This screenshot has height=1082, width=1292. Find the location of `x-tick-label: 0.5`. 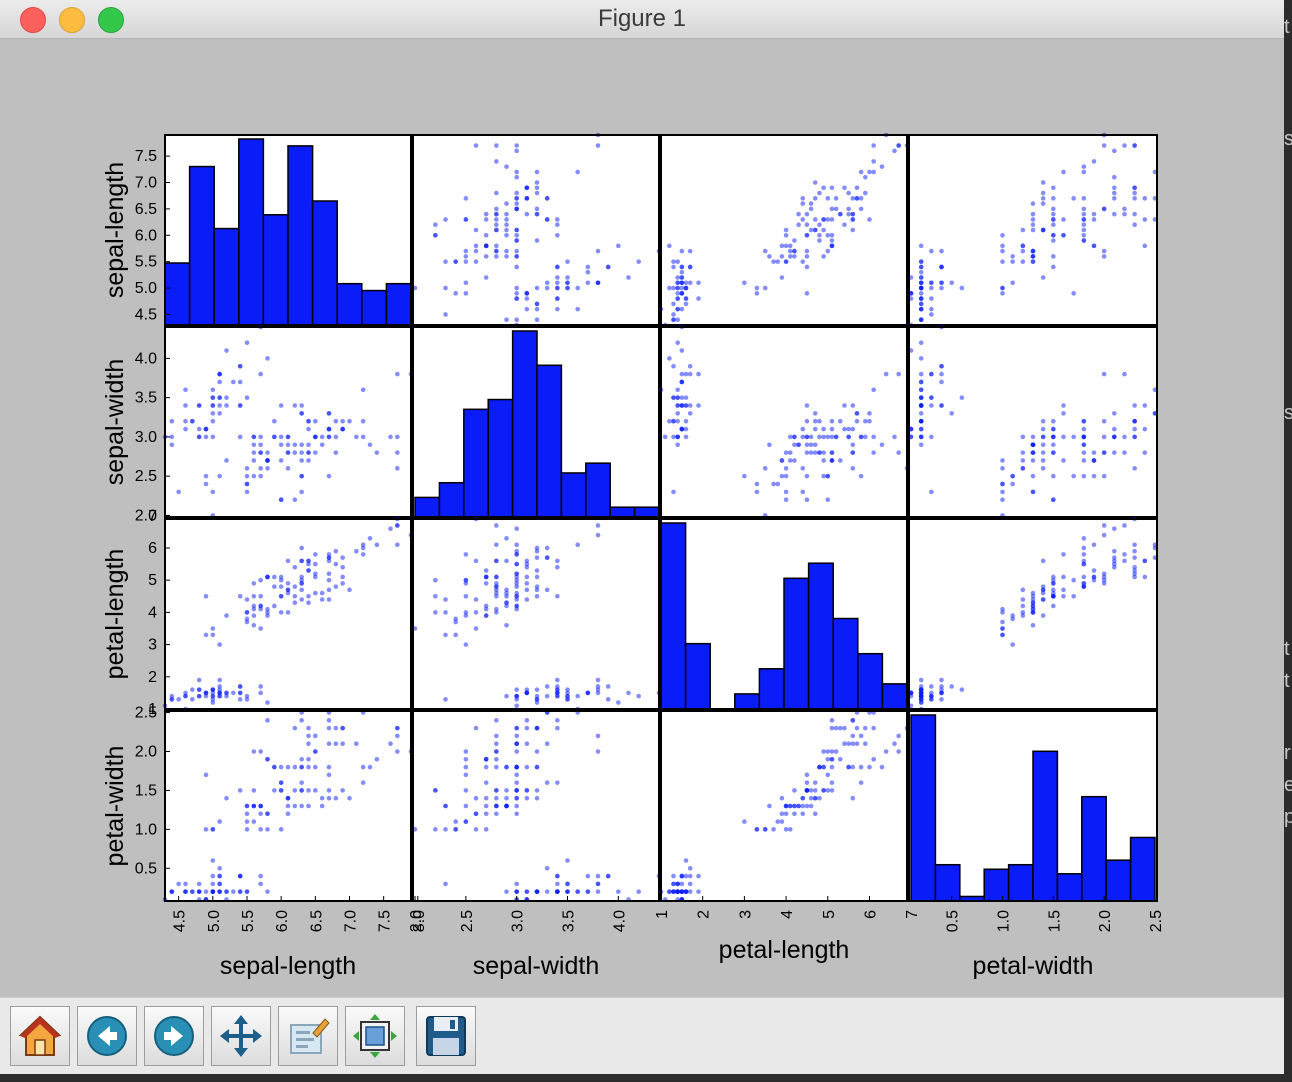

x-tick-label: 0.5 is located at coordinates (953, 921).